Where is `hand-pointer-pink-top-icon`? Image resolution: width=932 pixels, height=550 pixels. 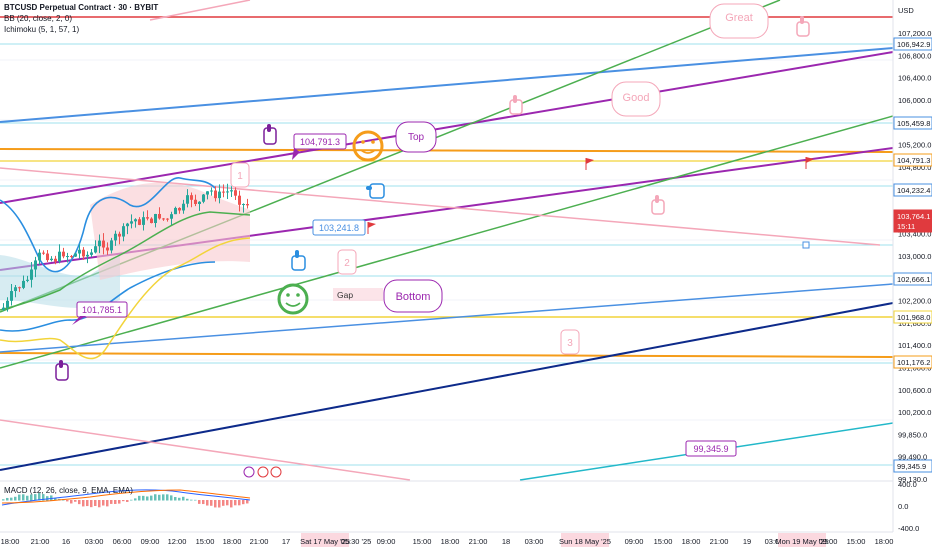
hand-pointer-pink-top-icon is located at coordinates (516, 105).